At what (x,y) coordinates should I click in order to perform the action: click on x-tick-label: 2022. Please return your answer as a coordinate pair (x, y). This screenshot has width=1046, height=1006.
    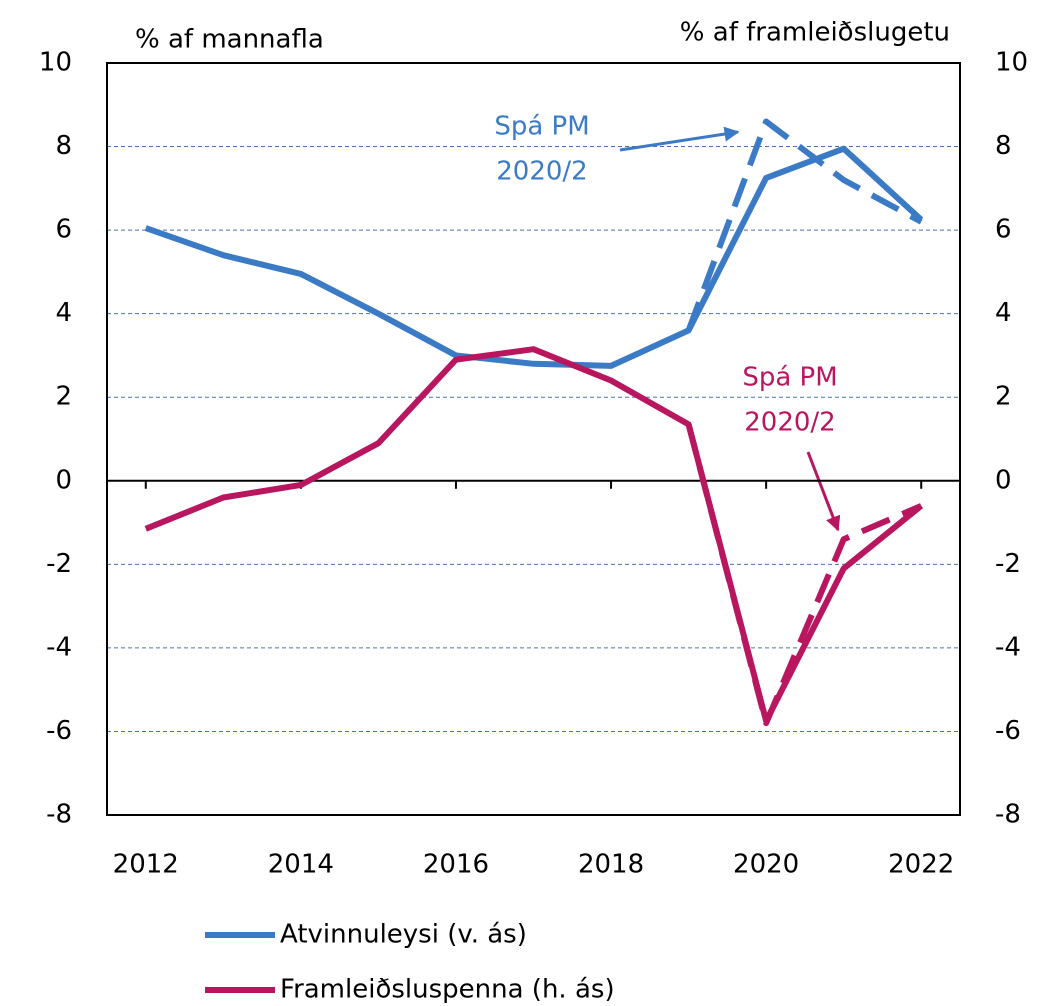
    Looking at the image, I should click on (921, 865).